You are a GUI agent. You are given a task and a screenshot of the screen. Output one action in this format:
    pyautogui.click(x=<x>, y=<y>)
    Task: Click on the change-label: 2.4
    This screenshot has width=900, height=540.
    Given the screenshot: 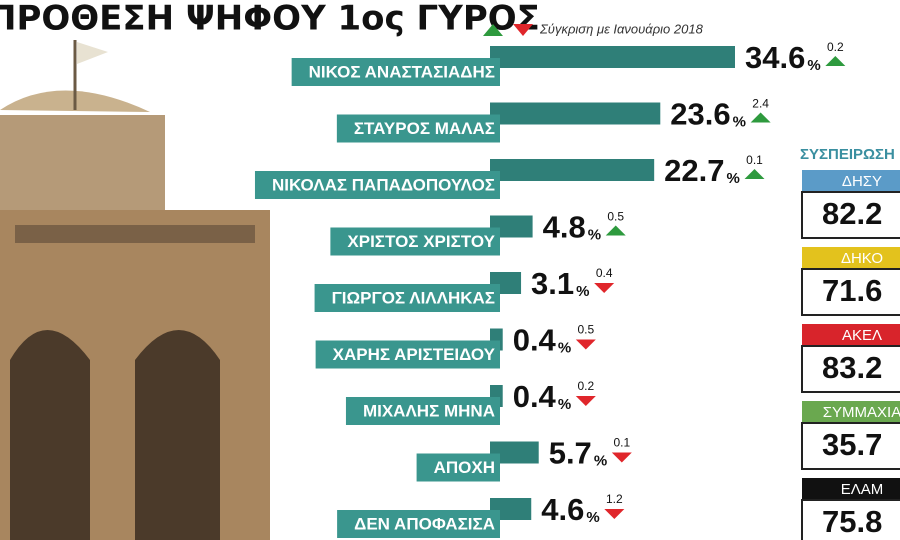 What is the action you would take?
    pyautogui.click(x=760, y=104)
    